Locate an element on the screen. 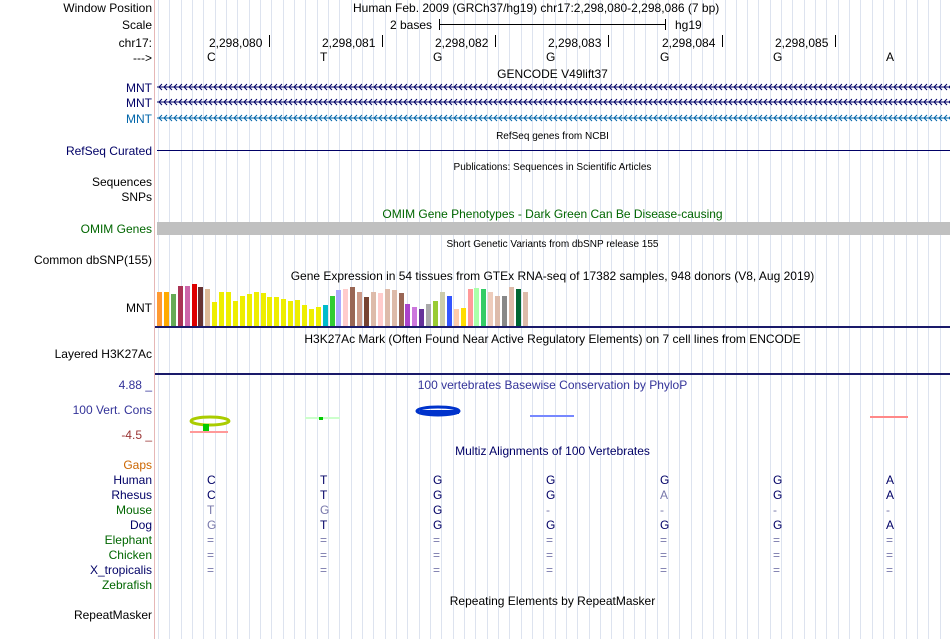  refseq-label: RefSeq Curated is located at coordinates (108, 151).